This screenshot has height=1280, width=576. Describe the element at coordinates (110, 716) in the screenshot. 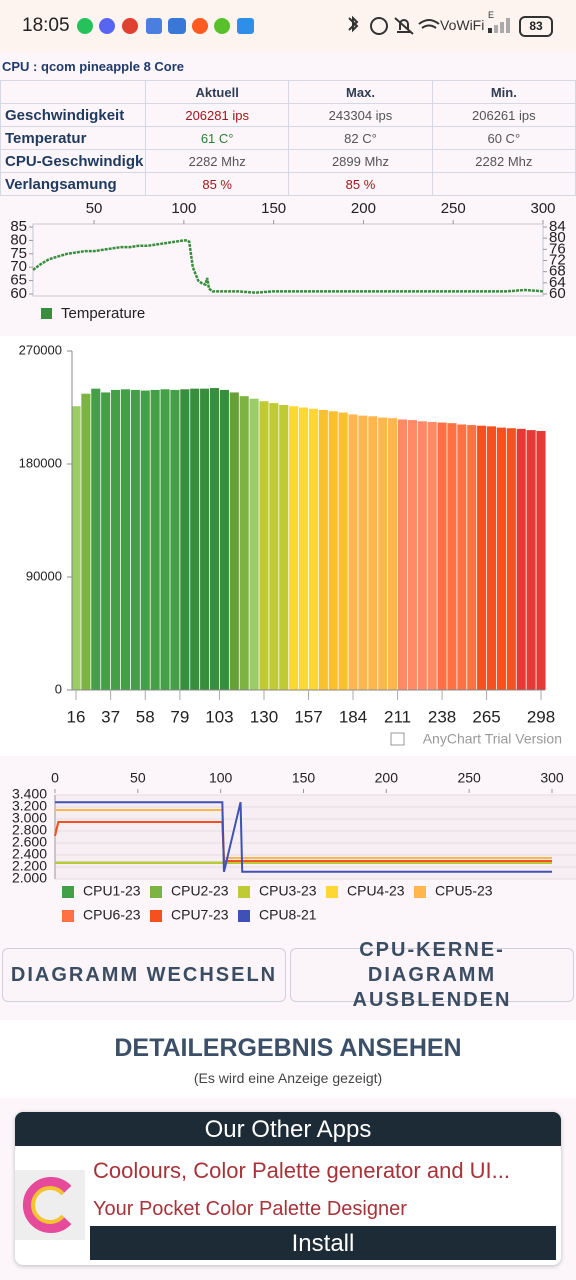

I see `x-tick-label: 37` at that location.